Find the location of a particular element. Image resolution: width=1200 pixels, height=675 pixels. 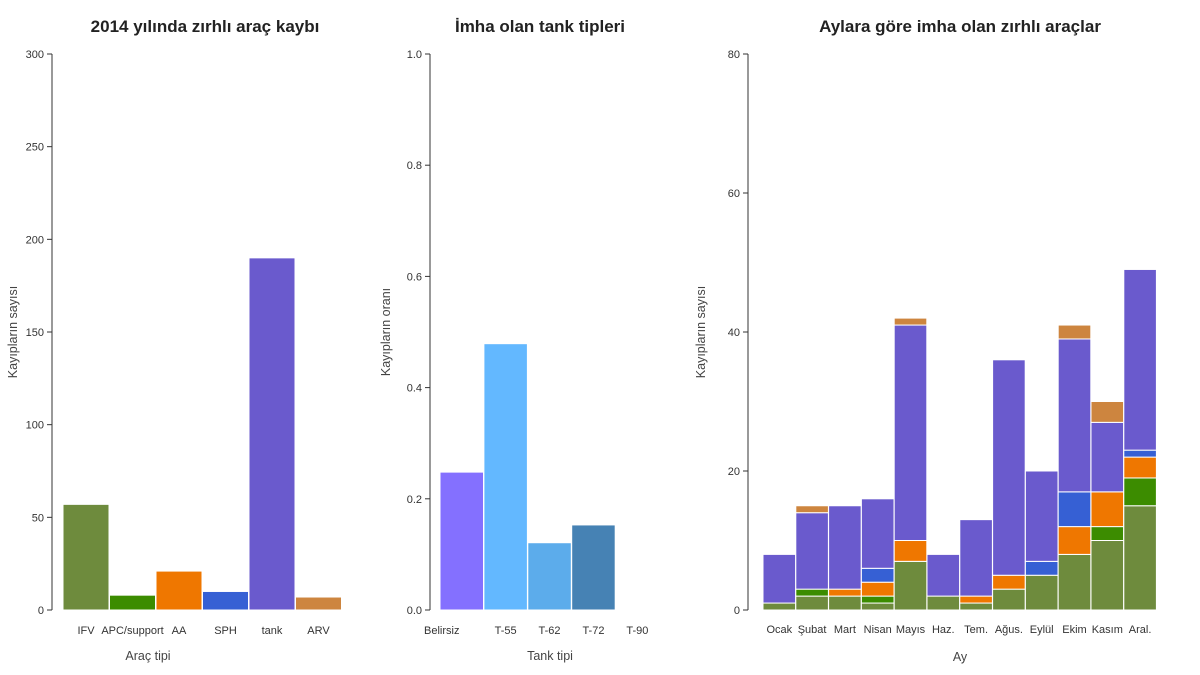

y-tick-label: 80 is located at coordinates (734, 55).